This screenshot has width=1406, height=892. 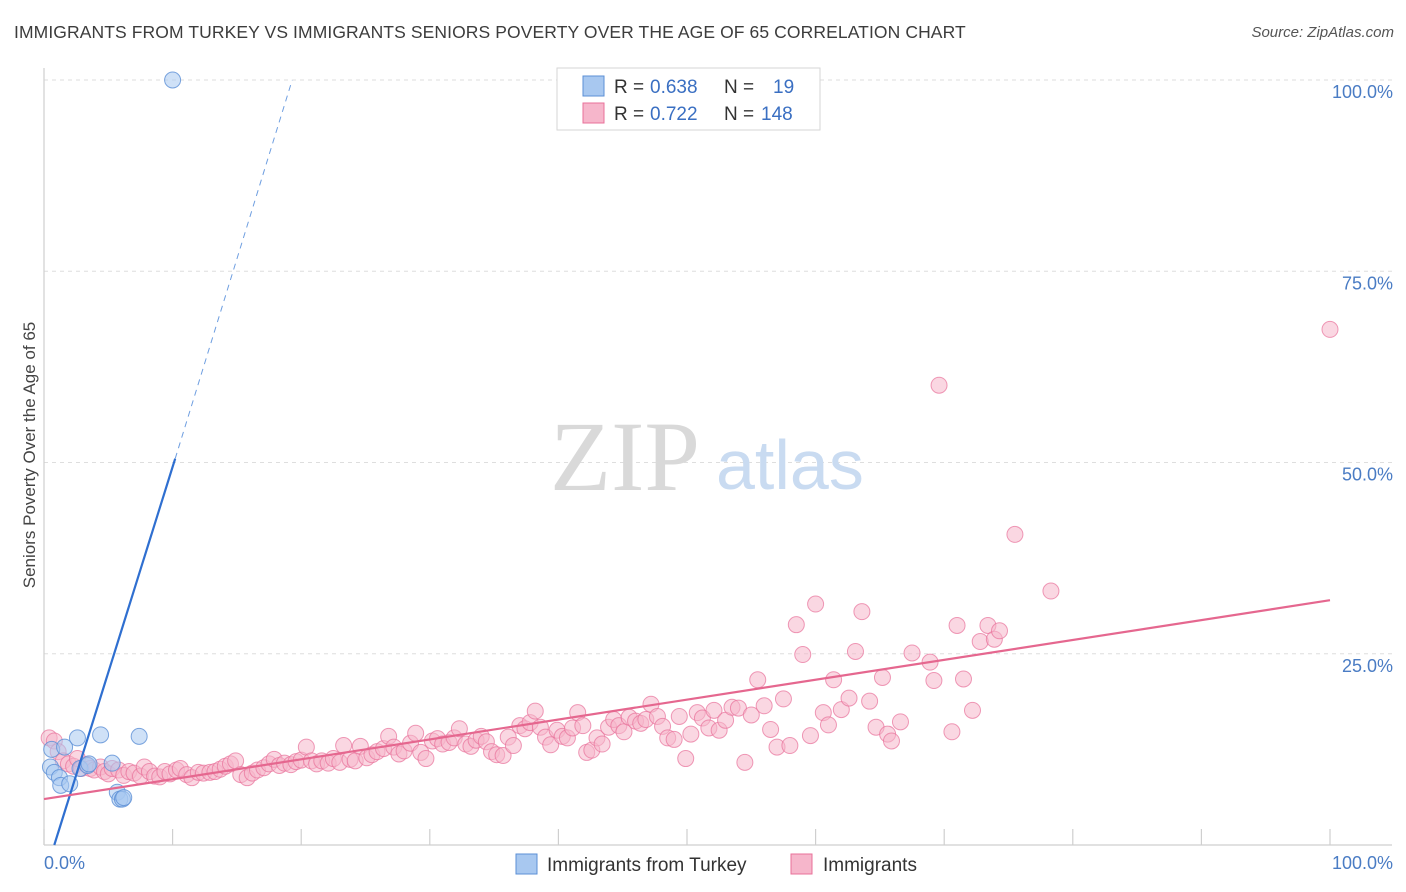 I want to click on legend-n-label-1: N =, so click(x=739, y=87).